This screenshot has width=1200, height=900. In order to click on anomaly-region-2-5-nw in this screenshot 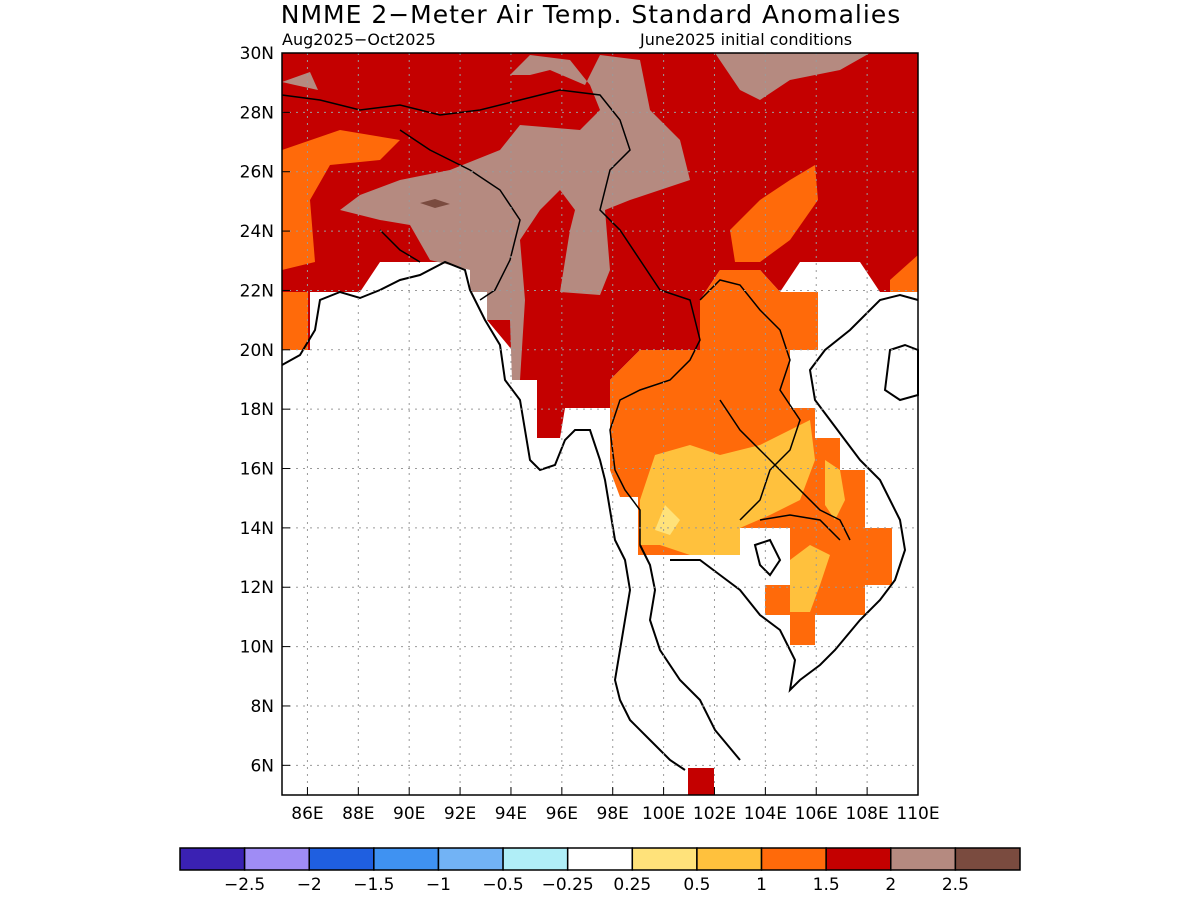, I will do `click(300, 81)`.